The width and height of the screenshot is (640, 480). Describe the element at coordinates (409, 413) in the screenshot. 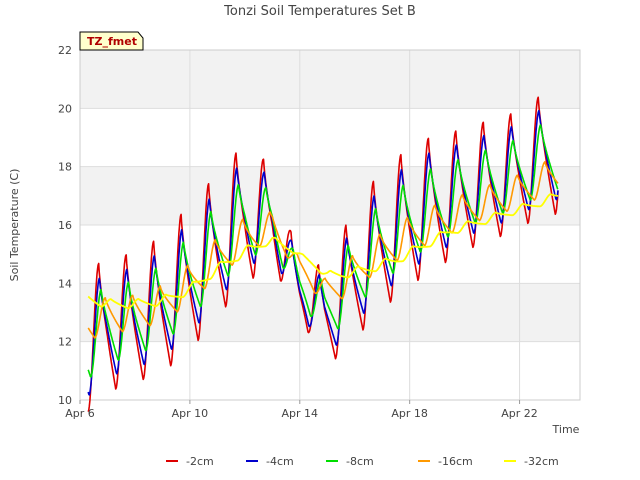

I see `x-tick-label: Apr 18` at that location.